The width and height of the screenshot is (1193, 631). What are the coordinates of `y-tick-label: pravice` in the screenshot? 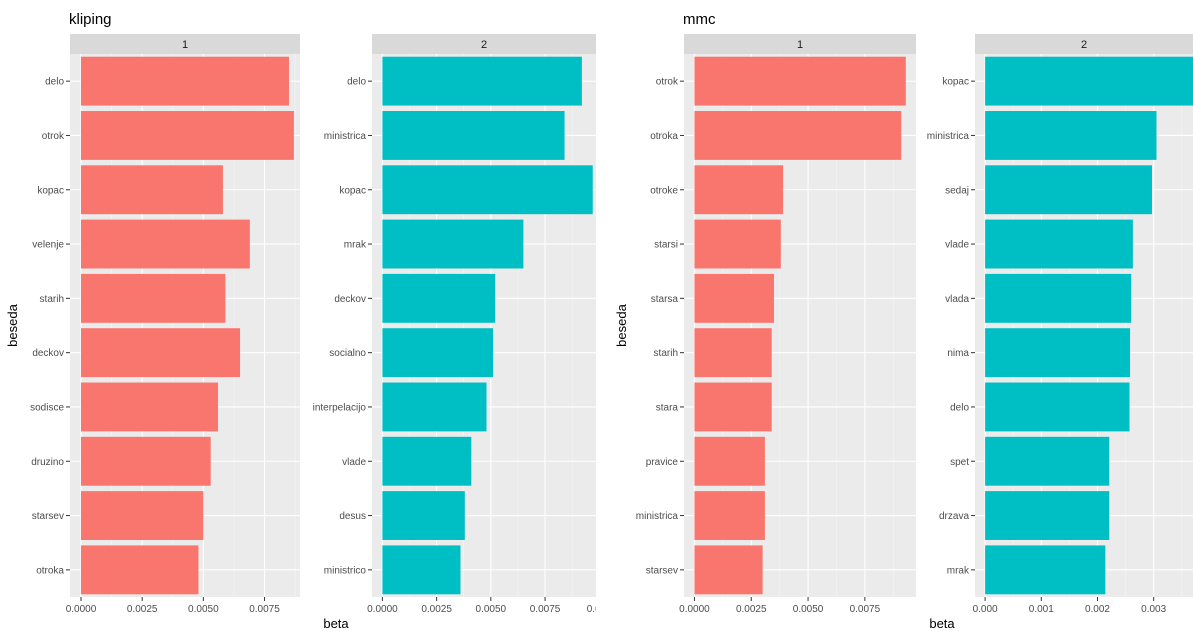 It's located at (662, 462).